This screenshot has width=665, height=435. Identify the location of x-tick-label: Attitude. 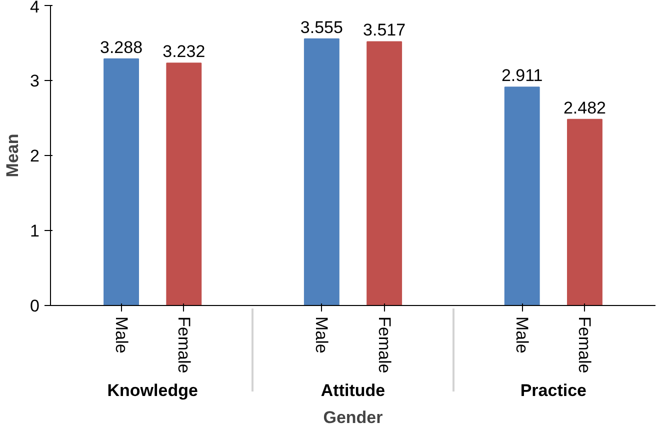
(353, 390).